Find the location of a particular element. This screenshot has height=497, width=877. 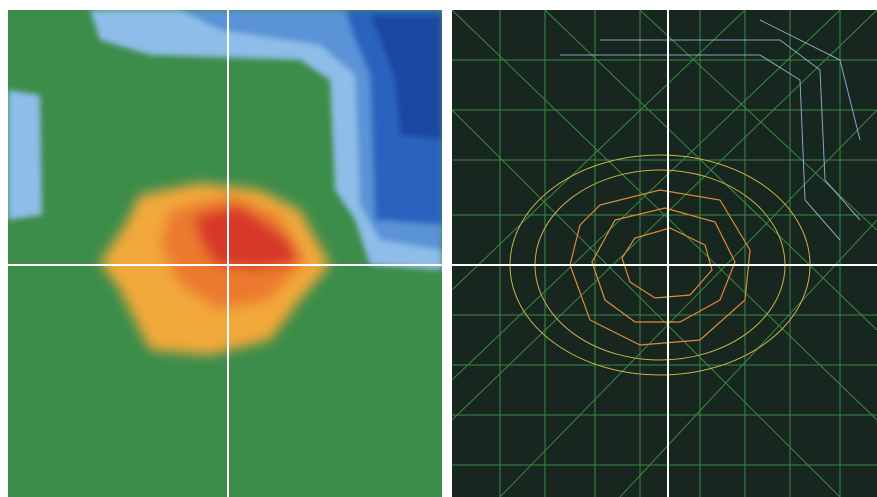

left-blue-strip is located at coordinates (25, 155).